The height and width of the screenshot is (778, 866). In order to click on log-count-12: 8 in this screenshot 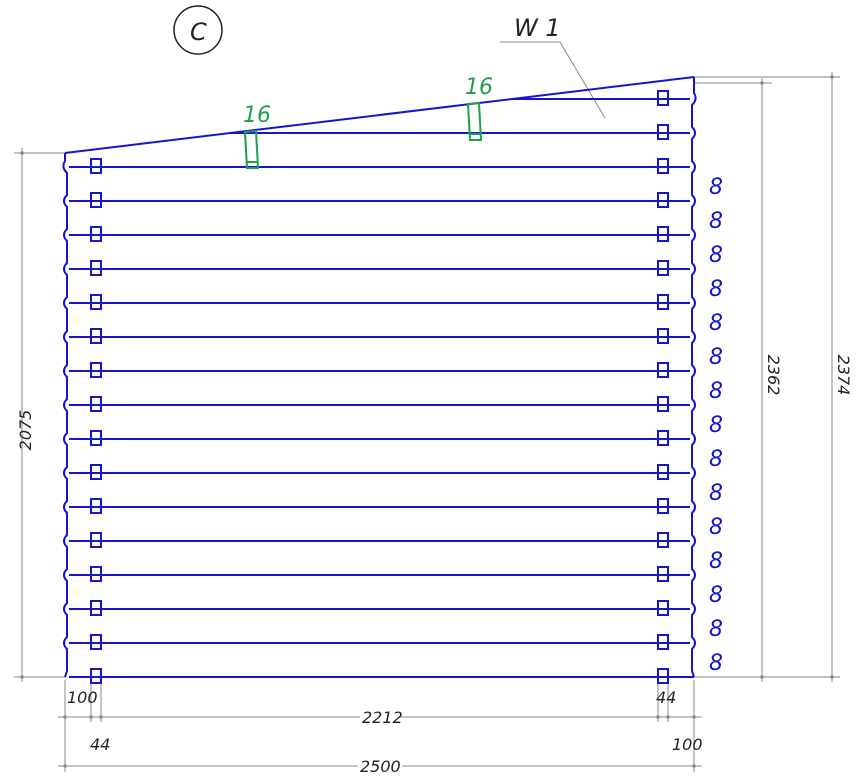, I will do `click(716, 595)`.